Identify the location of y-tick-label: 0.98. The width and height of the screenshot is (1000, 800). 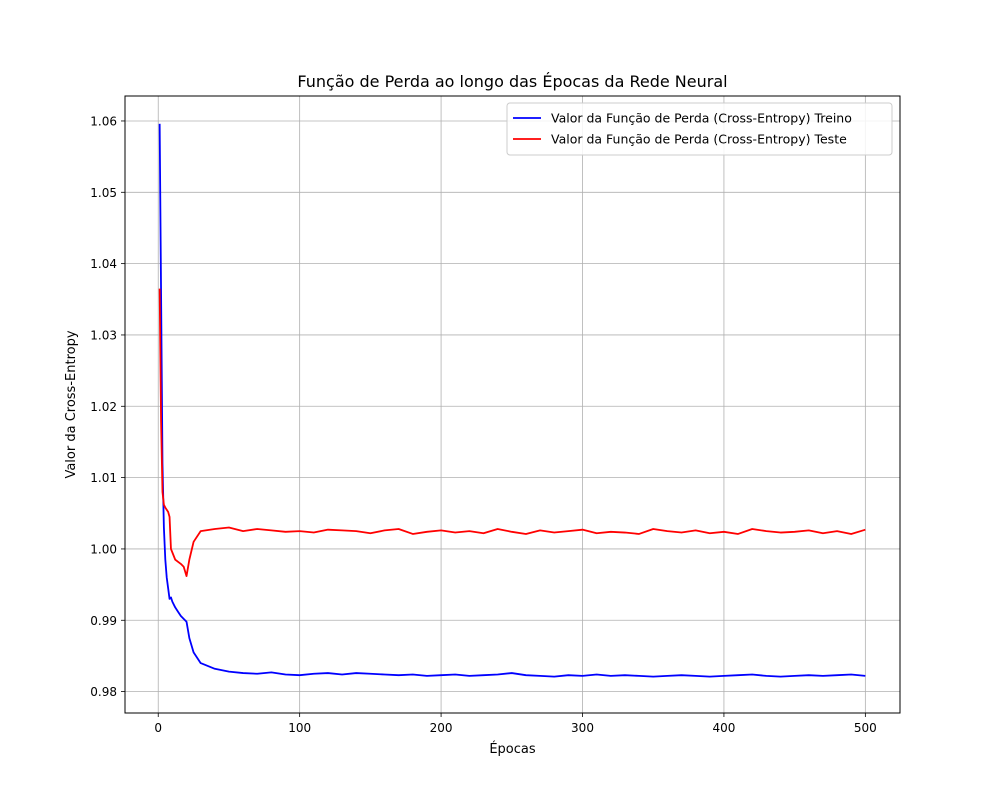
(103, 692).